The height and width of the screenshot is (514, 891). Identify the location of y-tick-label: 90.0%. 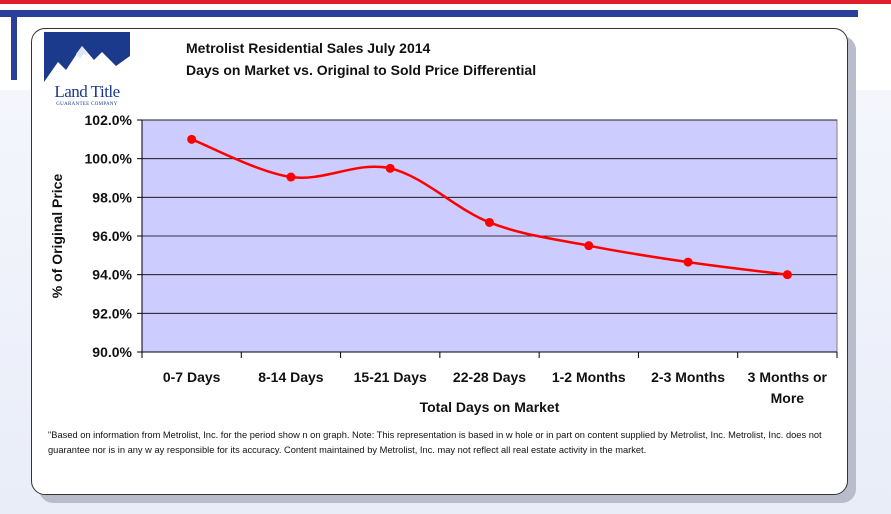
(112, 352).